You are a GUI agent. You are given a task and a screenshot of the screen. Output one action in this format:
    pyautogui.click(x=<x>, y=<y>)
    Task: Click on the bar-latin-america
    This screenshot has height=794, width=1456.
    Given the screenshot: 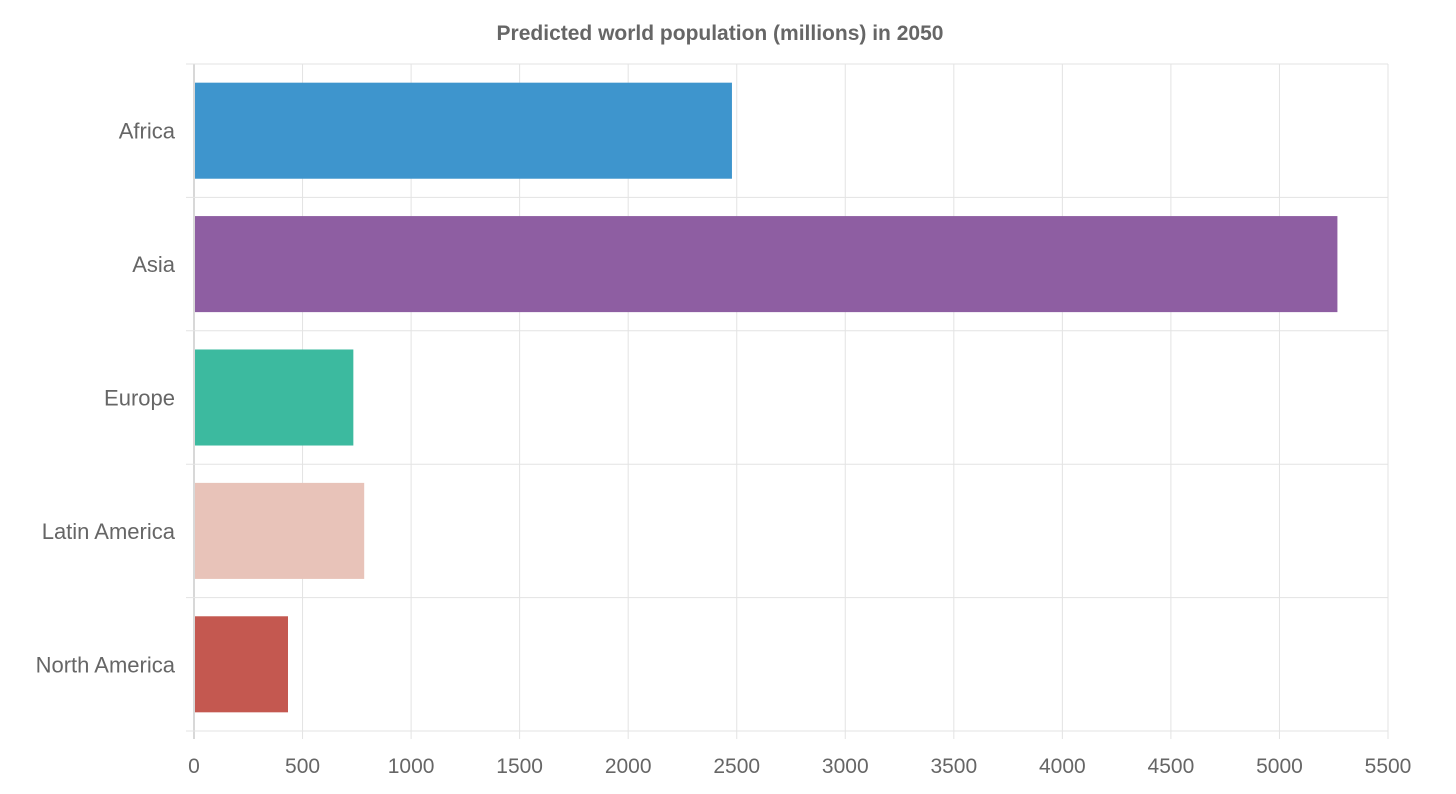 What is the action you would take?
    pyautogui.click(x=280, y=530)
    